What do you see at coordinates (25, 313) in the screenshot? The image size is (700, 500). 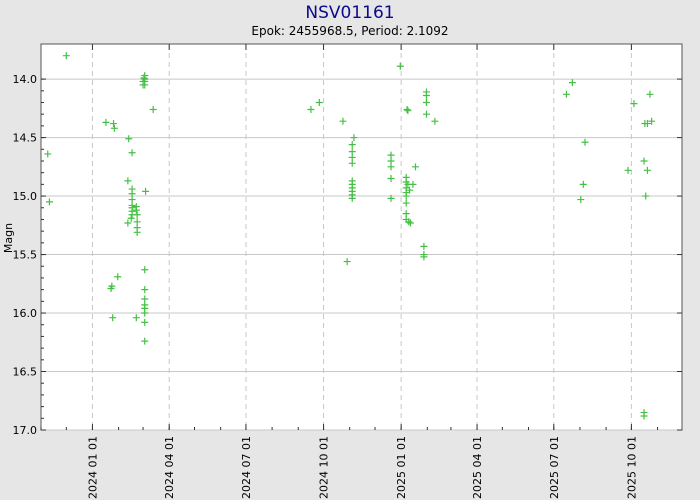 I see `y-tick-label: 16.0` at bounding box center [25, 313].